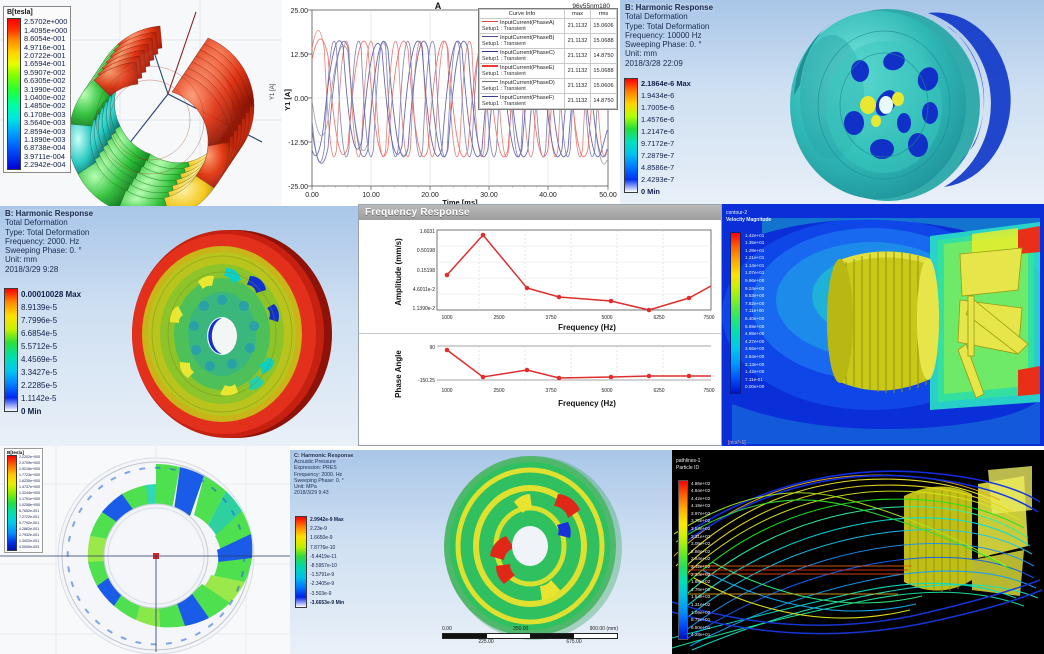 This screenshot has width=1044, height=654. Describe the element at coordinates (312, 195) in the screenshot. I see `xtick: 0.00` at that location.